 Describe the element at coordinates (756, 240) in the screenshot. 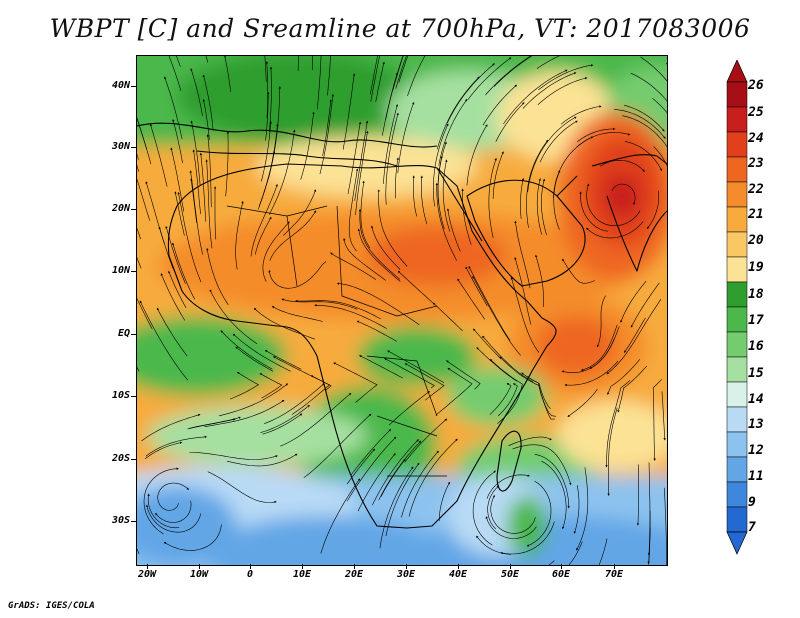

I see `colorbar-label: 20` at that location.